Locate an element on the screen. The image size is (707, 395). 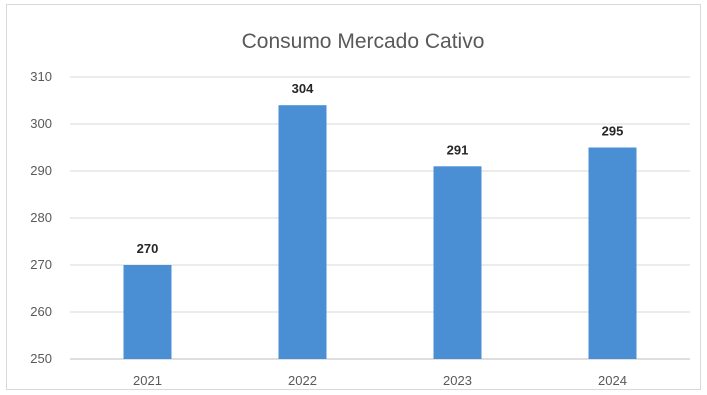
data-label: 304 is located at coordinates (303, 88).